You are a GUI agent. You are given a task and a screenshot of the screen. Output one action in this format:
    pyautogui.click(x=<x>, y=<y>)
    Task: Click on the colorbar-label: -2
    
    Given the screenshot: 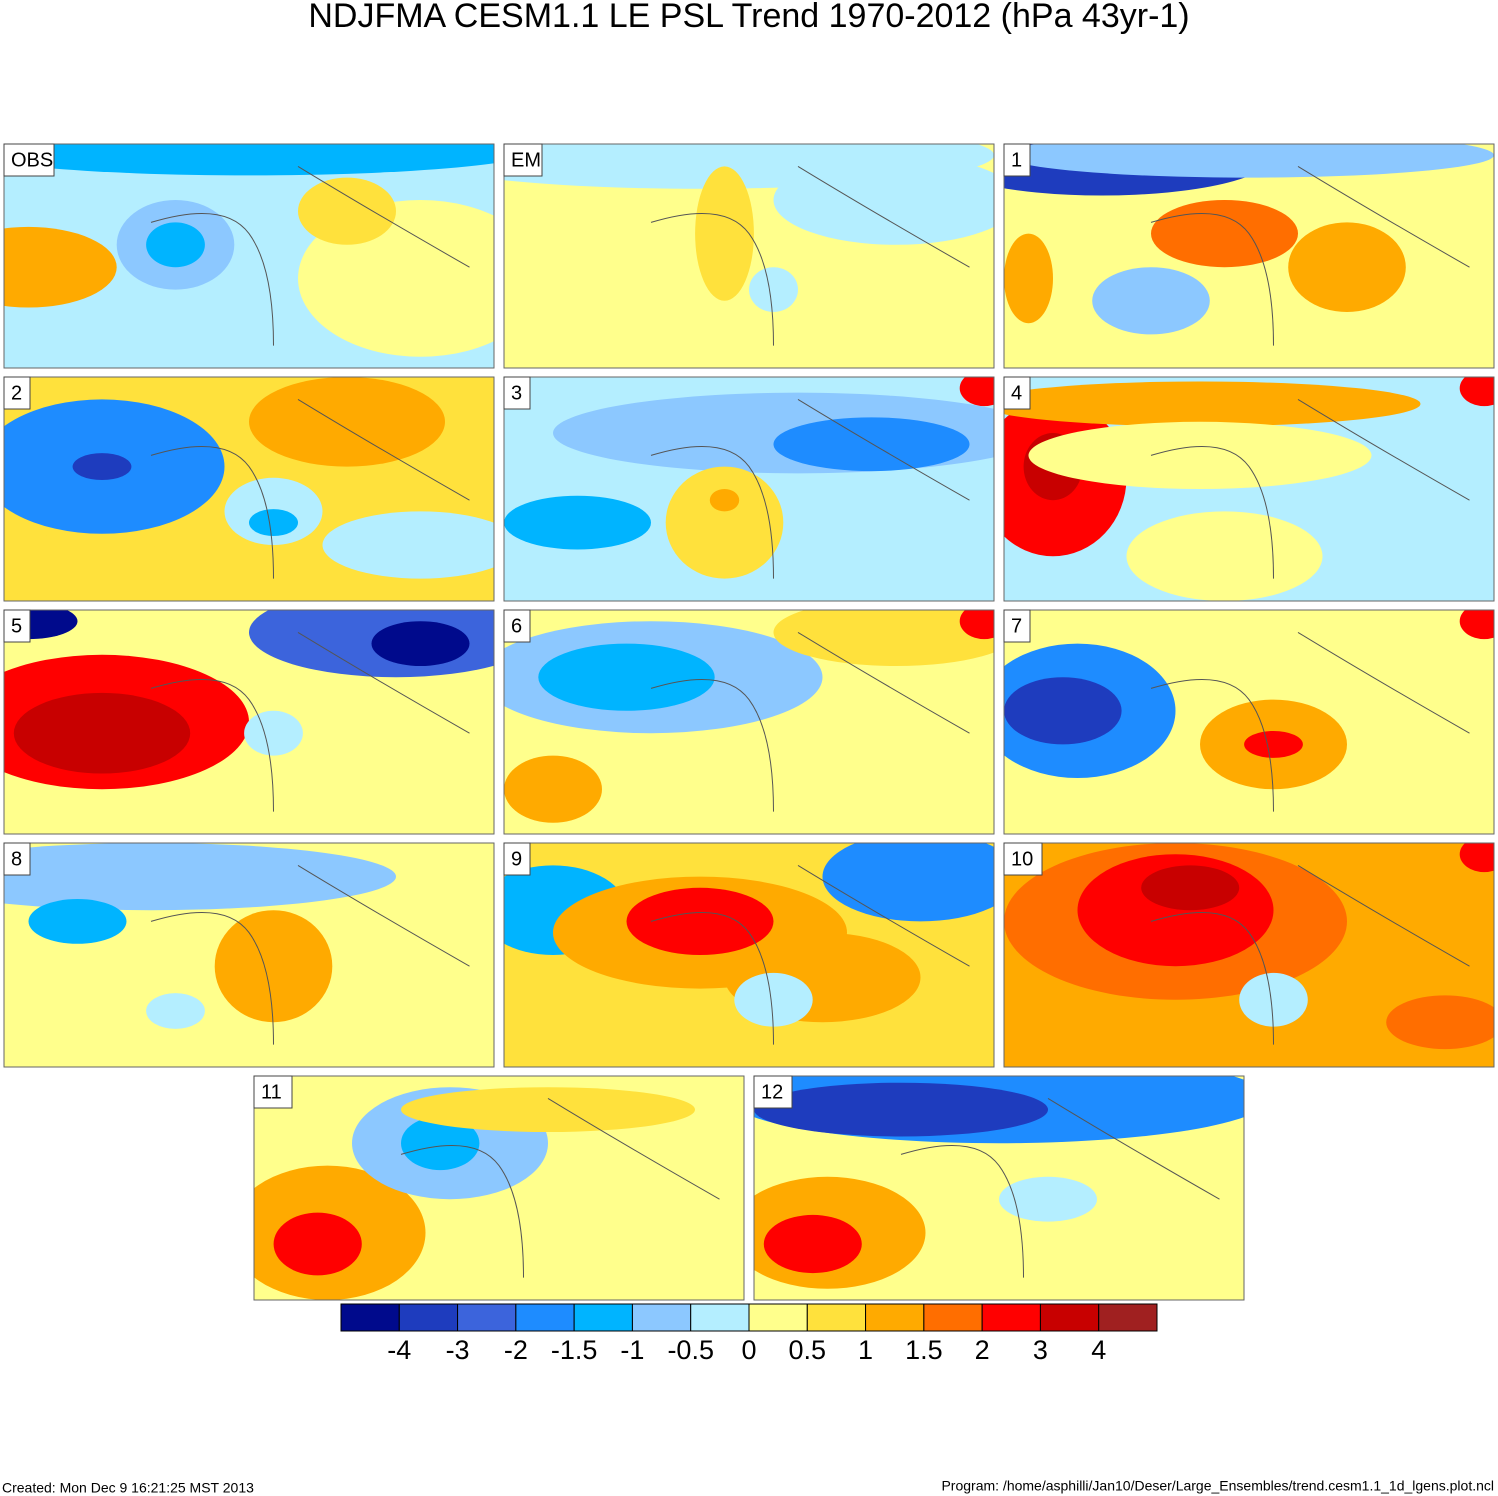 What is the action you would take?
    pyautogui.click(x=516, y=1350)
    